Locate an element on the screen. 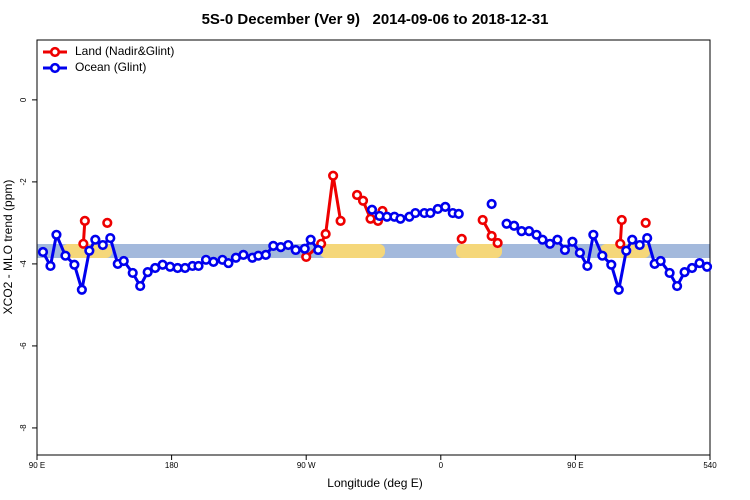 This screenshot has height=500, width=750. legend-label: Ocean (Glint) is located at coordinates (110, 67).